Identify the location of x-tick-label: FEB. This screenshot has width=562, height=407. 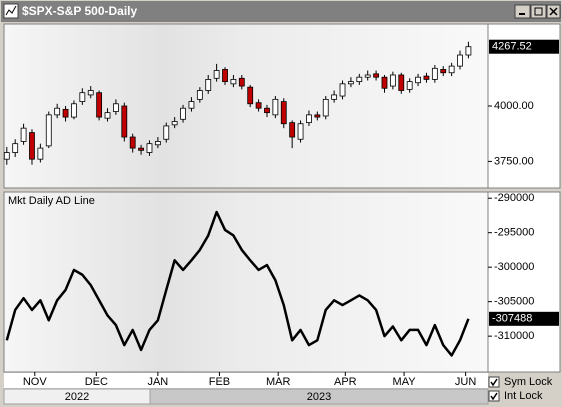
(219, 382).